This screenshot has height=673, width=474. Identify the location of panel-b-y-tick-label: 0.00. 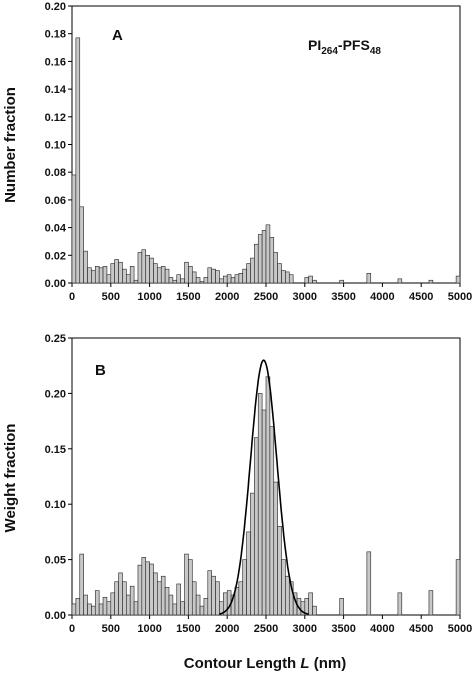
(55, 616).